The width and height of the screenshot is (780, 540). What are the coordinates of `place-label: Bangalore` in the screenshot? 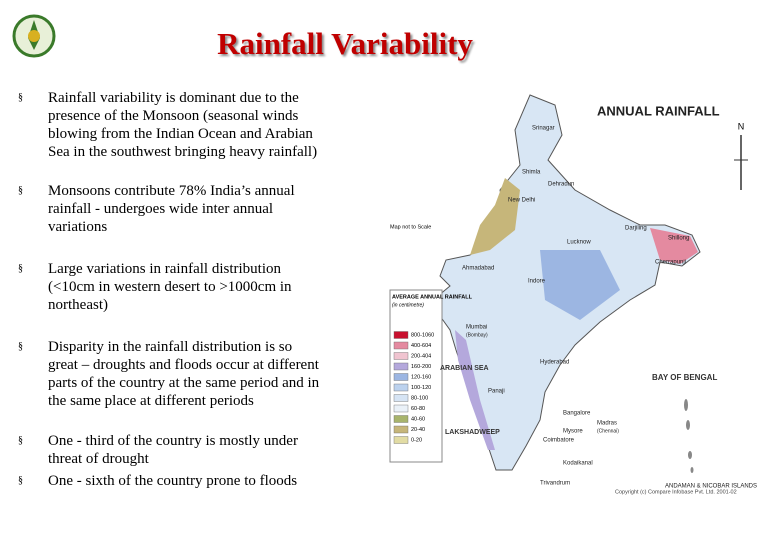 It's located at (577, 414).